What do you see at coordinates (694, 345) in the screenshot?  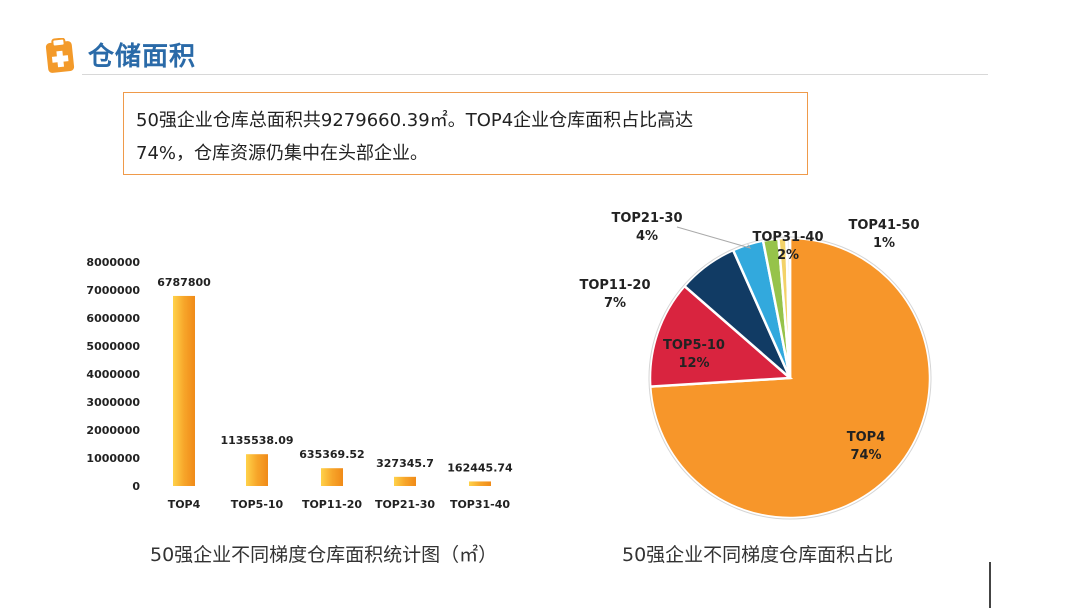 I see `pie-slice-name-label: TOP5-10` at bounding box center [694, 345].